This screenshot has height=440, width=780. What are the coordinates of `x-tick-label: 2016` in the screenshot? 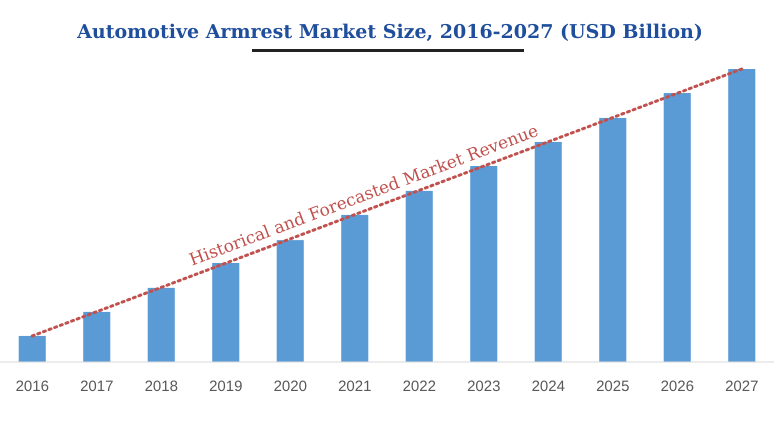 It's located at (32, 386).